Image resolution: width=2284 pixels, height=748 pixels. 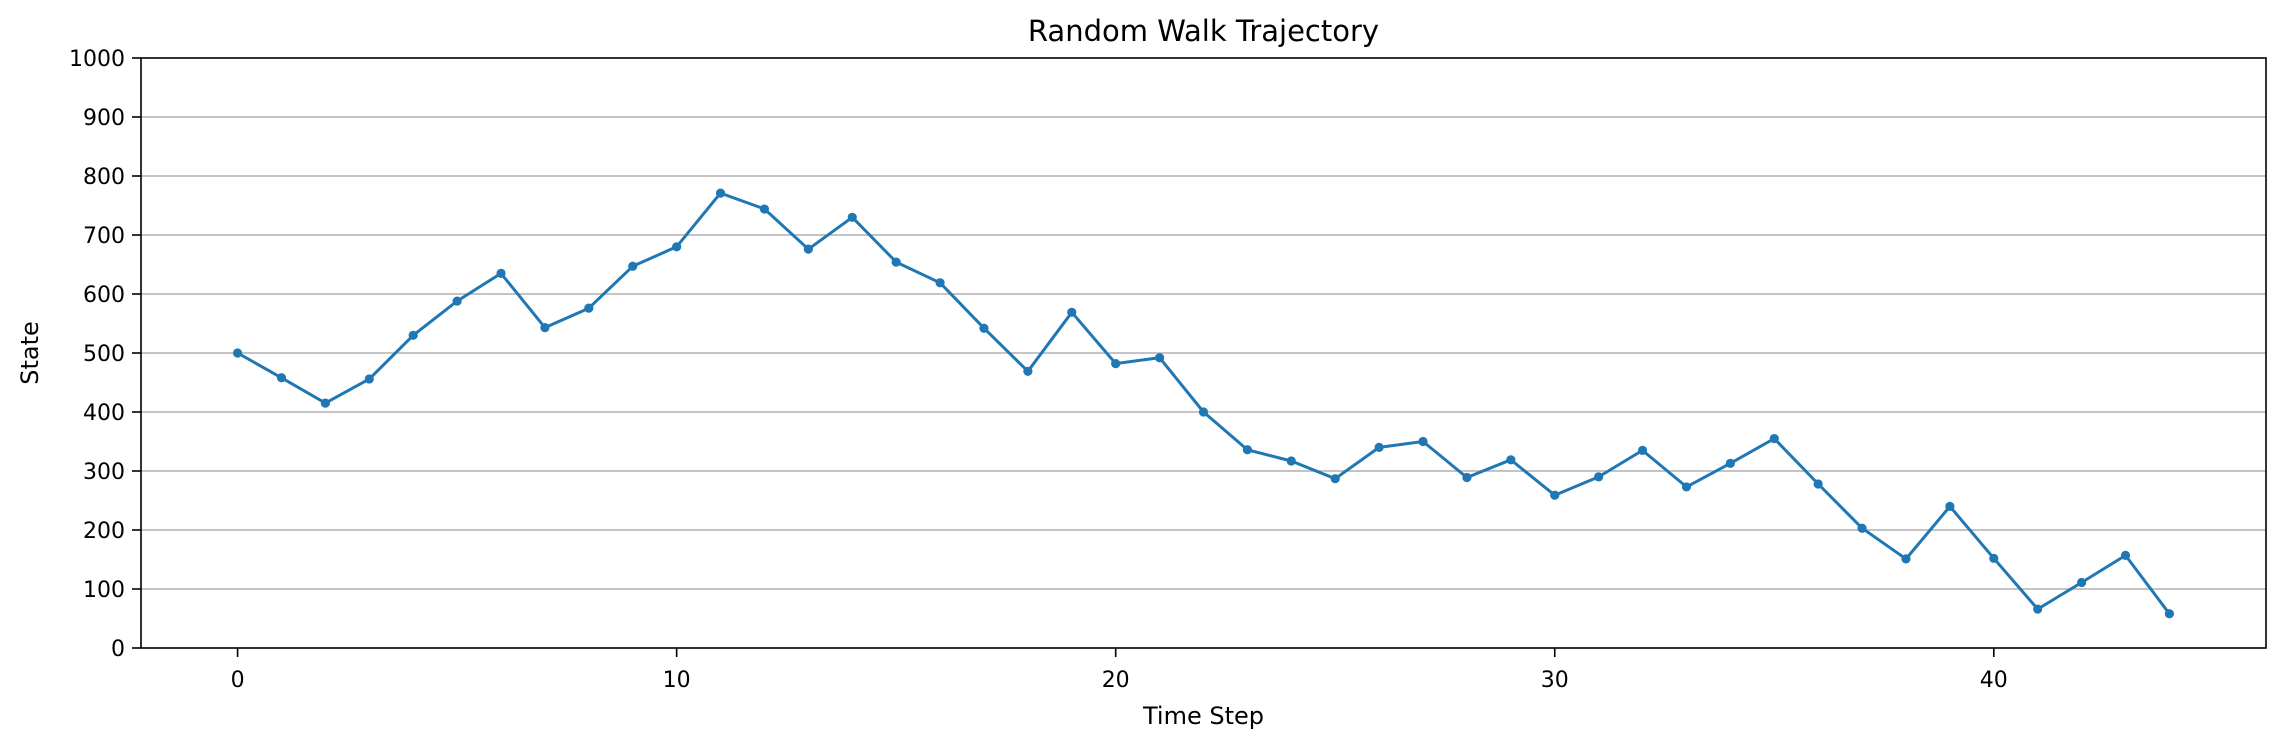 What do you see at coordinates (677, 680) in the screenshot?
I see `x-tick-label: 10` at bounding box center [677, 680].